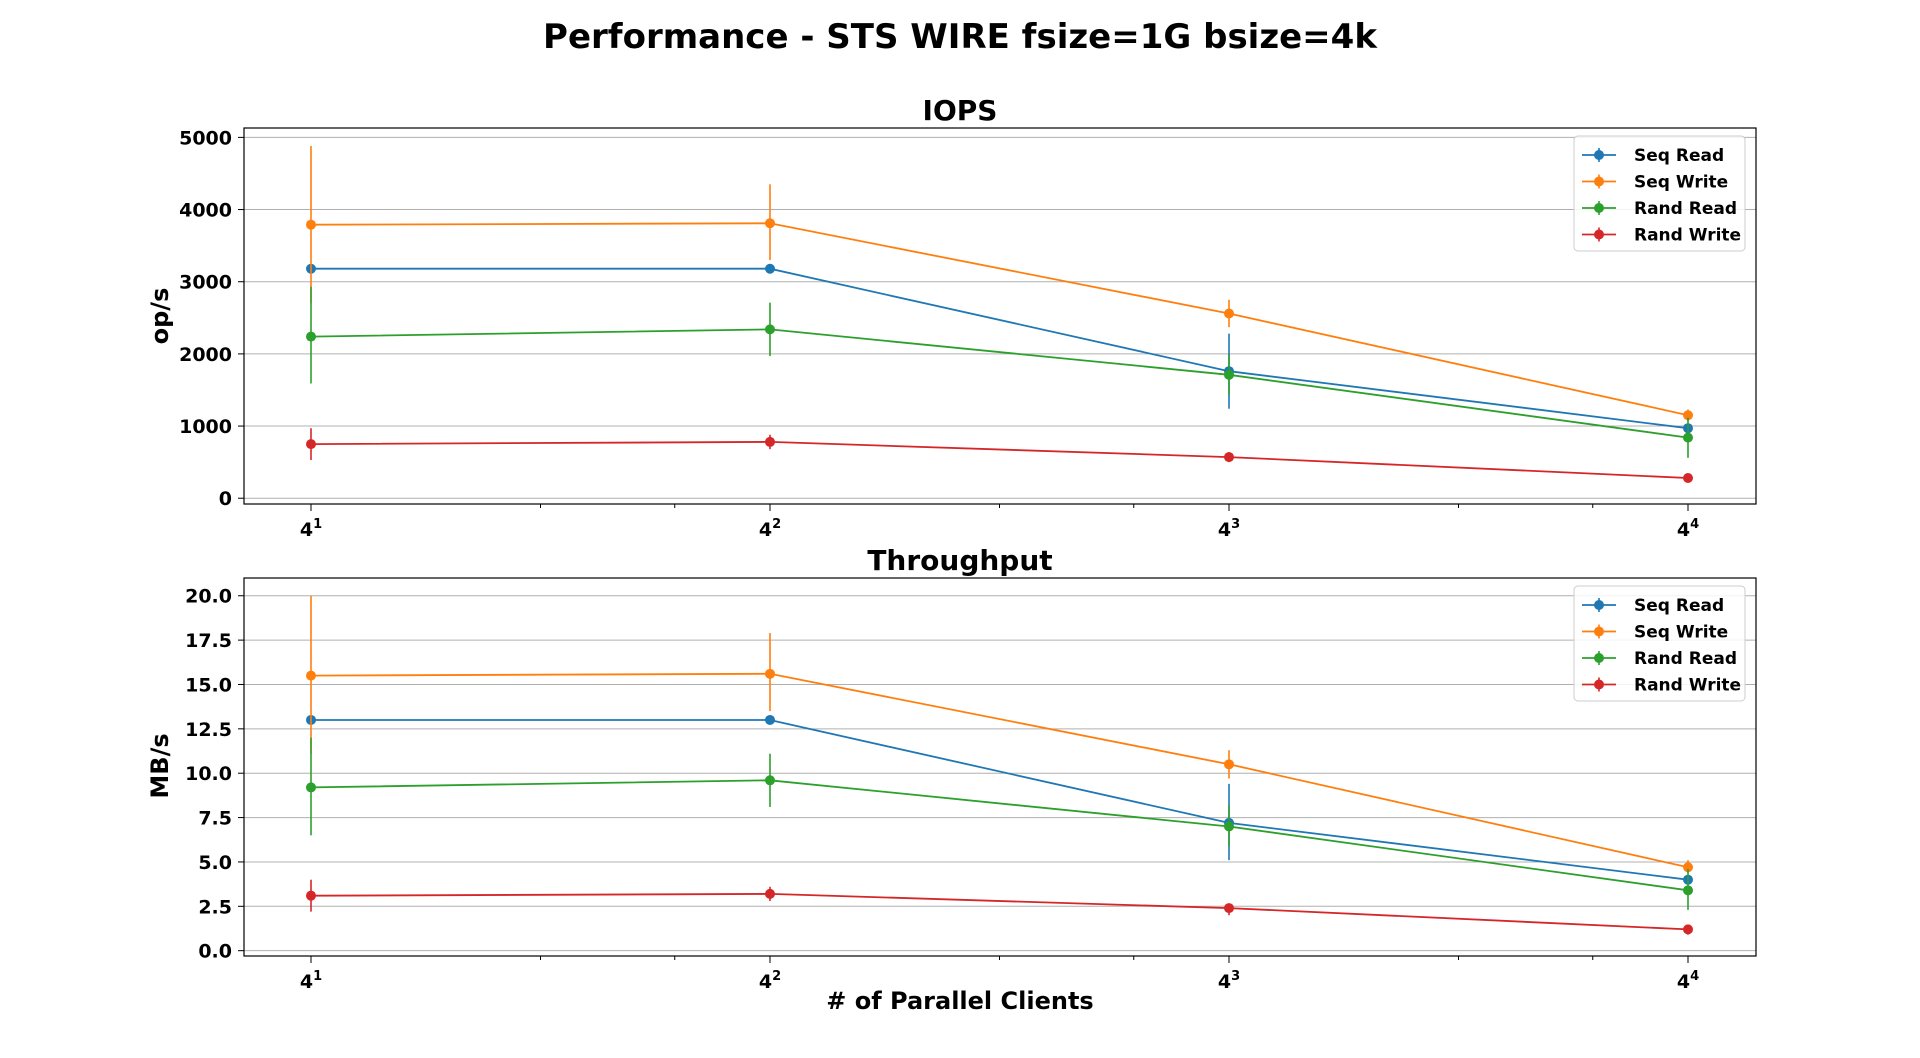 The image size is (1920, 1058). Describe the element at coordinates (770, 529) in the screenshot. I see `iops-x-tick-label: 42` at that location.